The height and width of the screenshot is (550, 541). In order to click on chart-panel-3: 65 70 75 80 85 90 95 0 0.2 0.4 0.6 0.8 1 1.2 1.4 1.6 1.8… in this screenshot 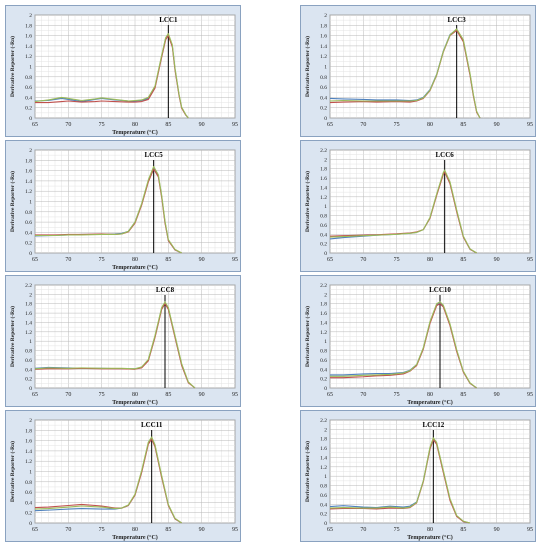, I will do `click(123, 206)`.